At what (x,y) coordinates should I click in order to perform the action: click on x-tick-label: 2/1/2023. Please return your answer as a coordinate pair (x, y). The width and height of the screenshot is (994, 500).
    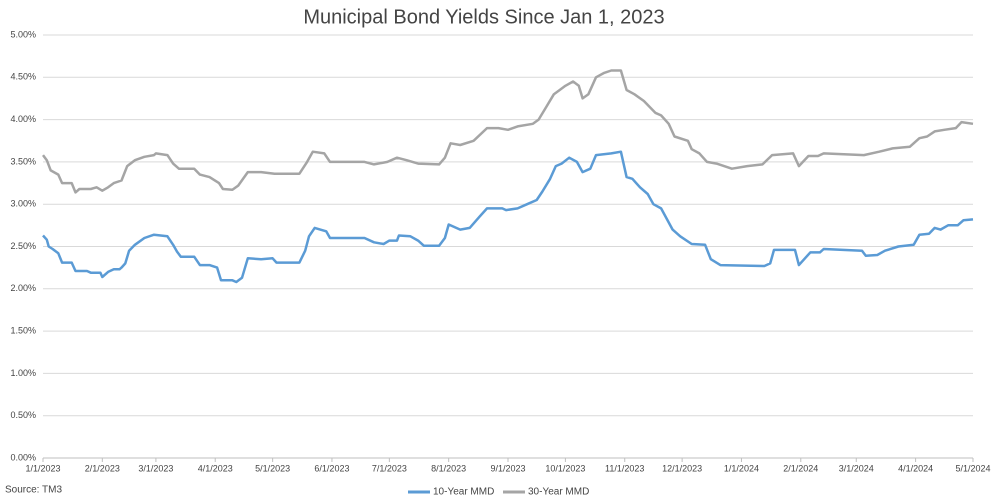
    Looking at the image, I should click on (102, 468).